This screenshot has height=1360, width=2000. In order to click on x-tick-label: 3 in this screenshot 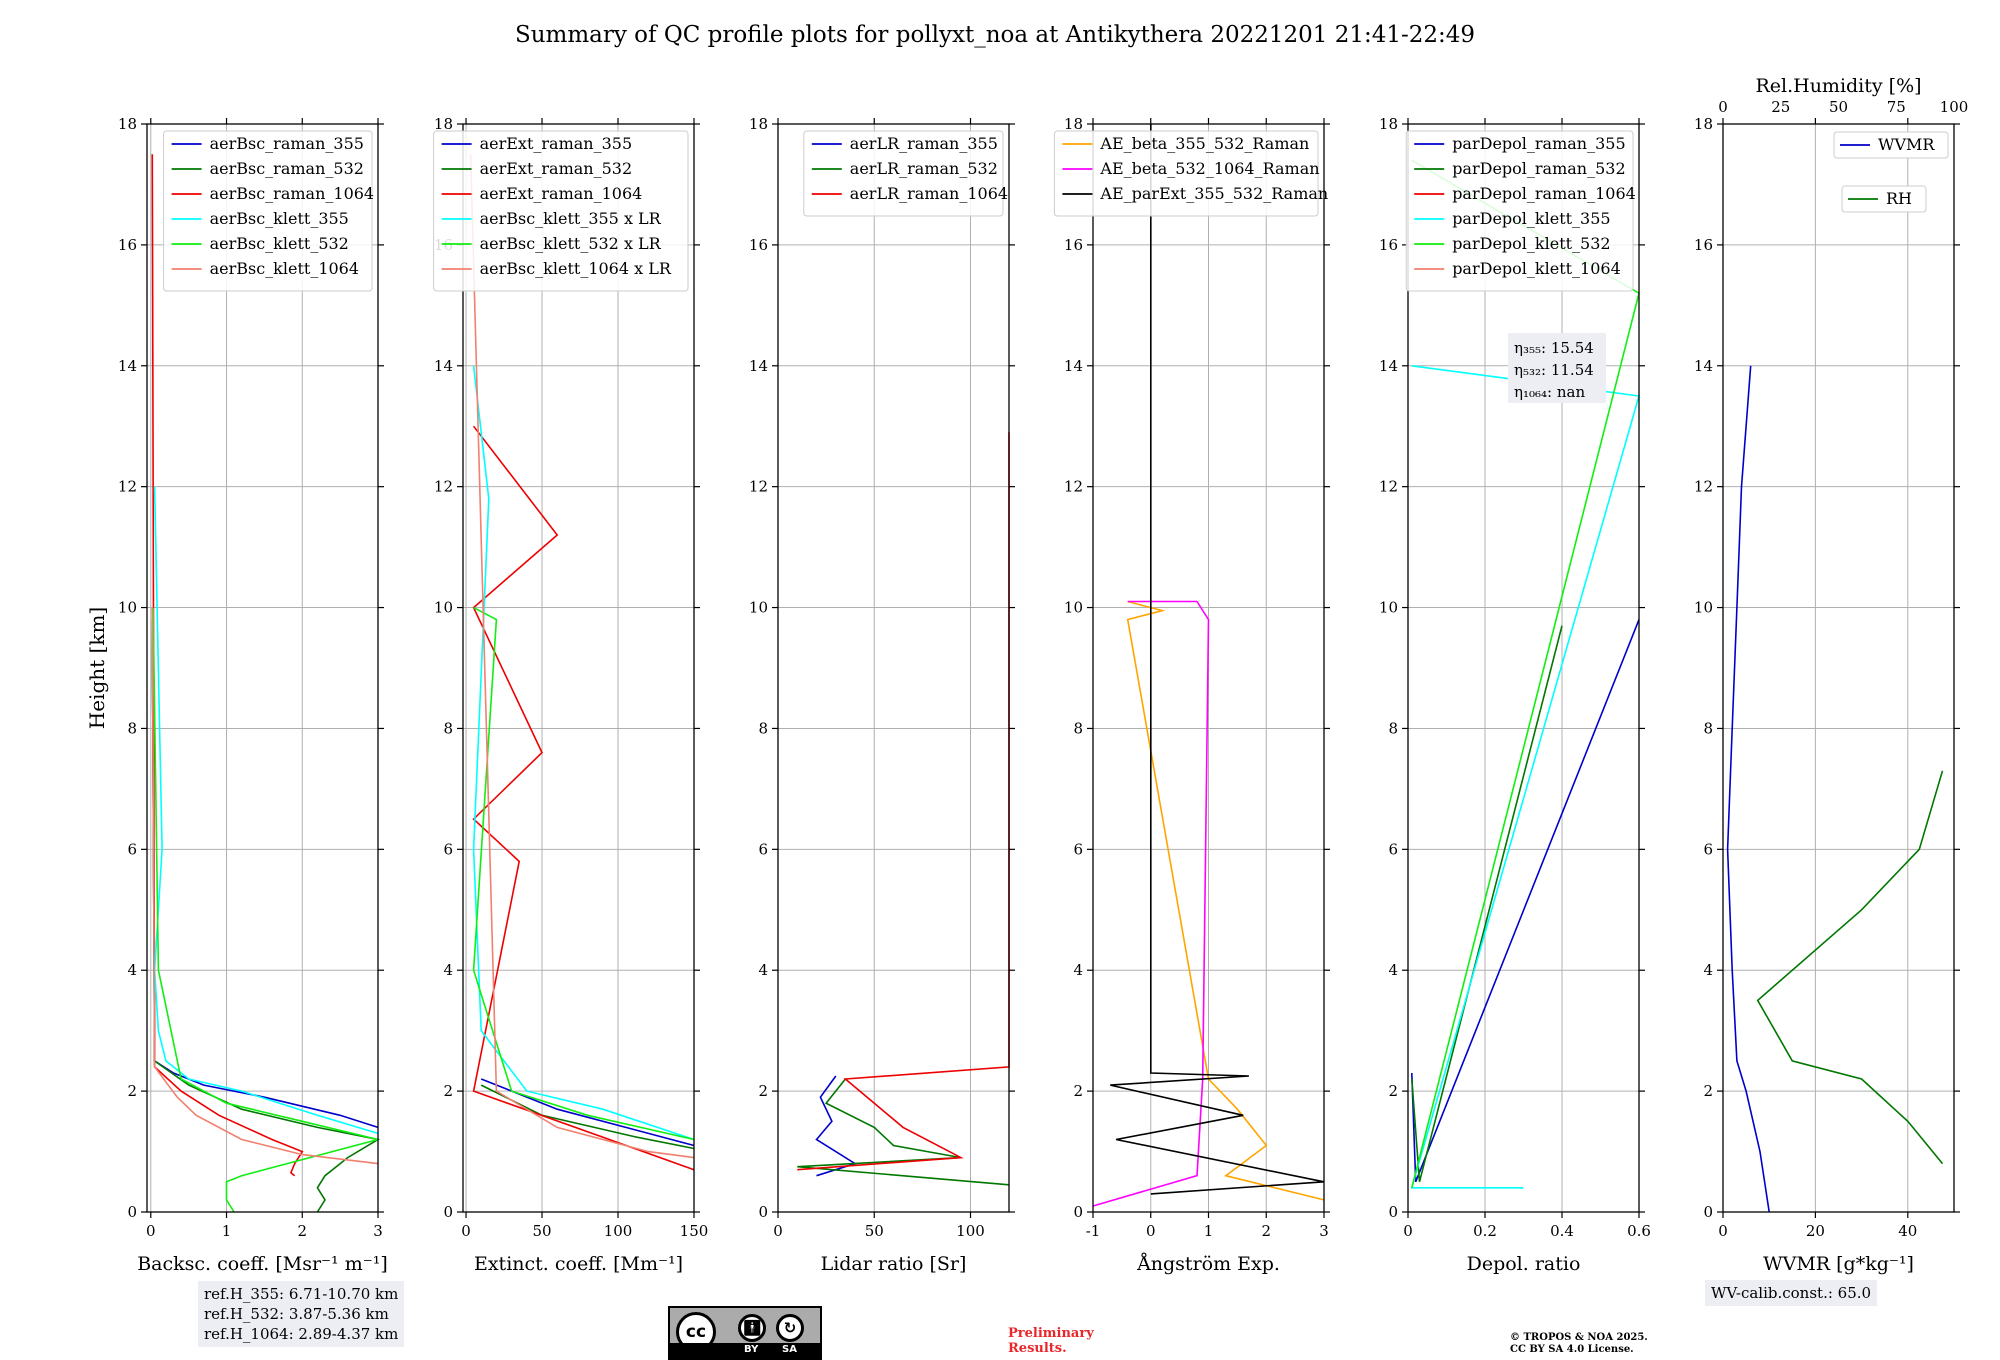, I will do `click(378, 1231)`.